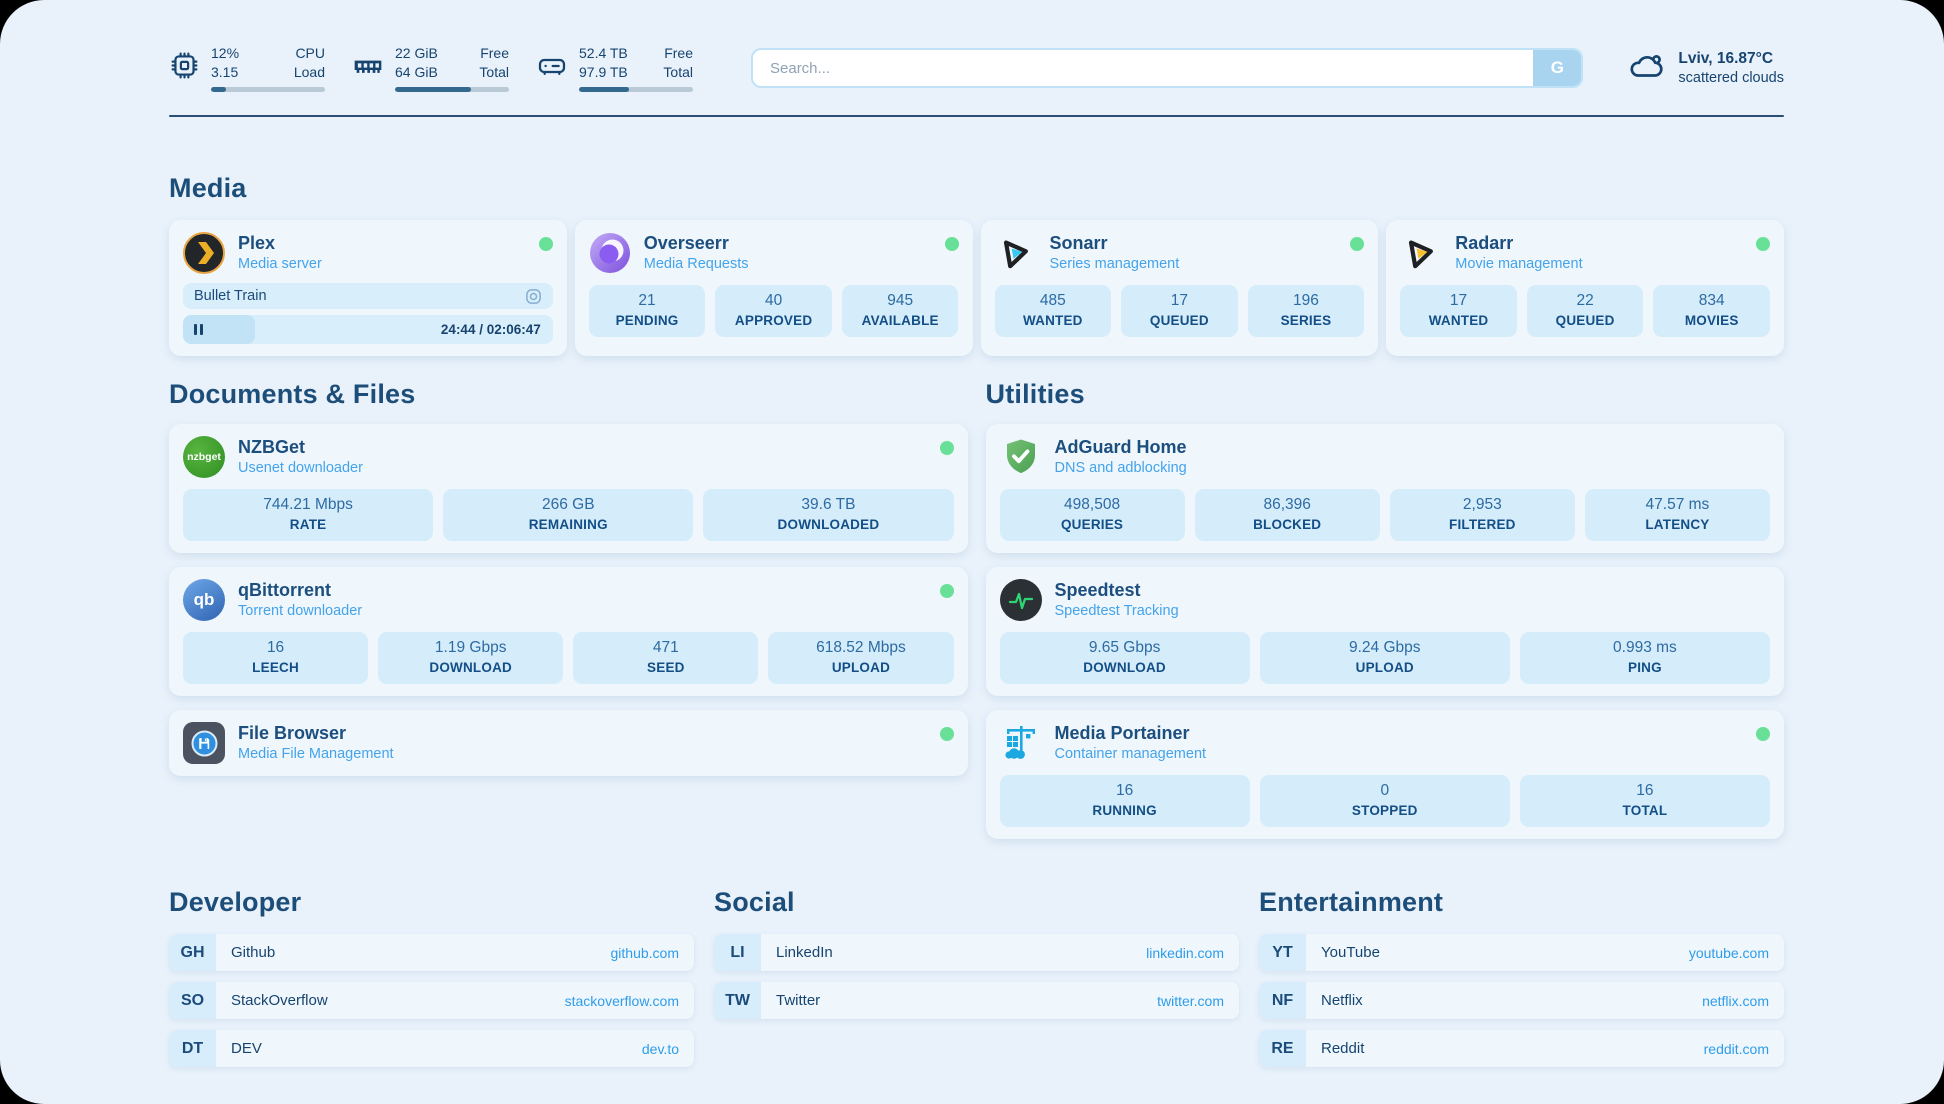  I want to click on memory-progress-fill, so click(433, 89).